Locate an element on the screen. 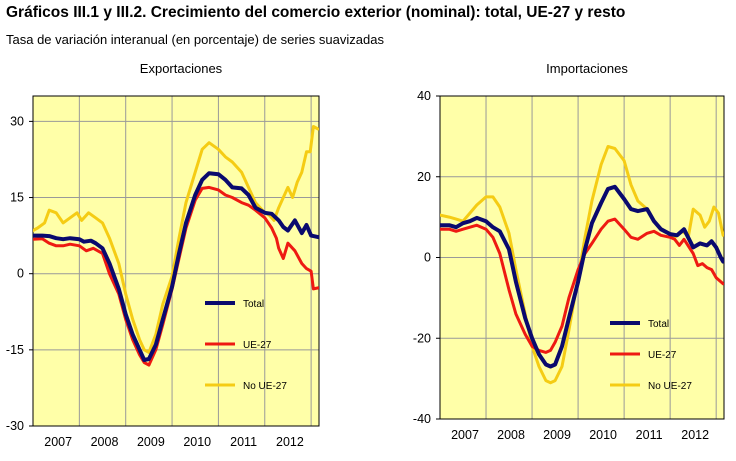 This screenshot has width=736, height=461. chart-1-title: Exportaciones is located at coordinates (181, 68).